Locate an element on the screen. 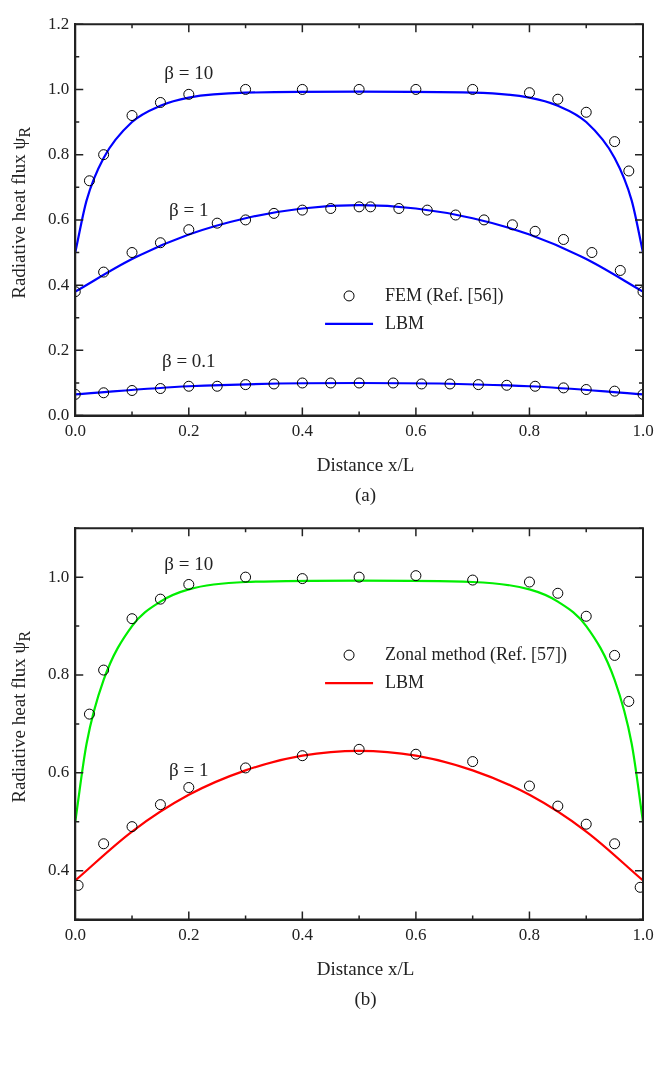 The height and width of the screenshot is (1073, 671). text: (b) is located at coordinates (365, 999).